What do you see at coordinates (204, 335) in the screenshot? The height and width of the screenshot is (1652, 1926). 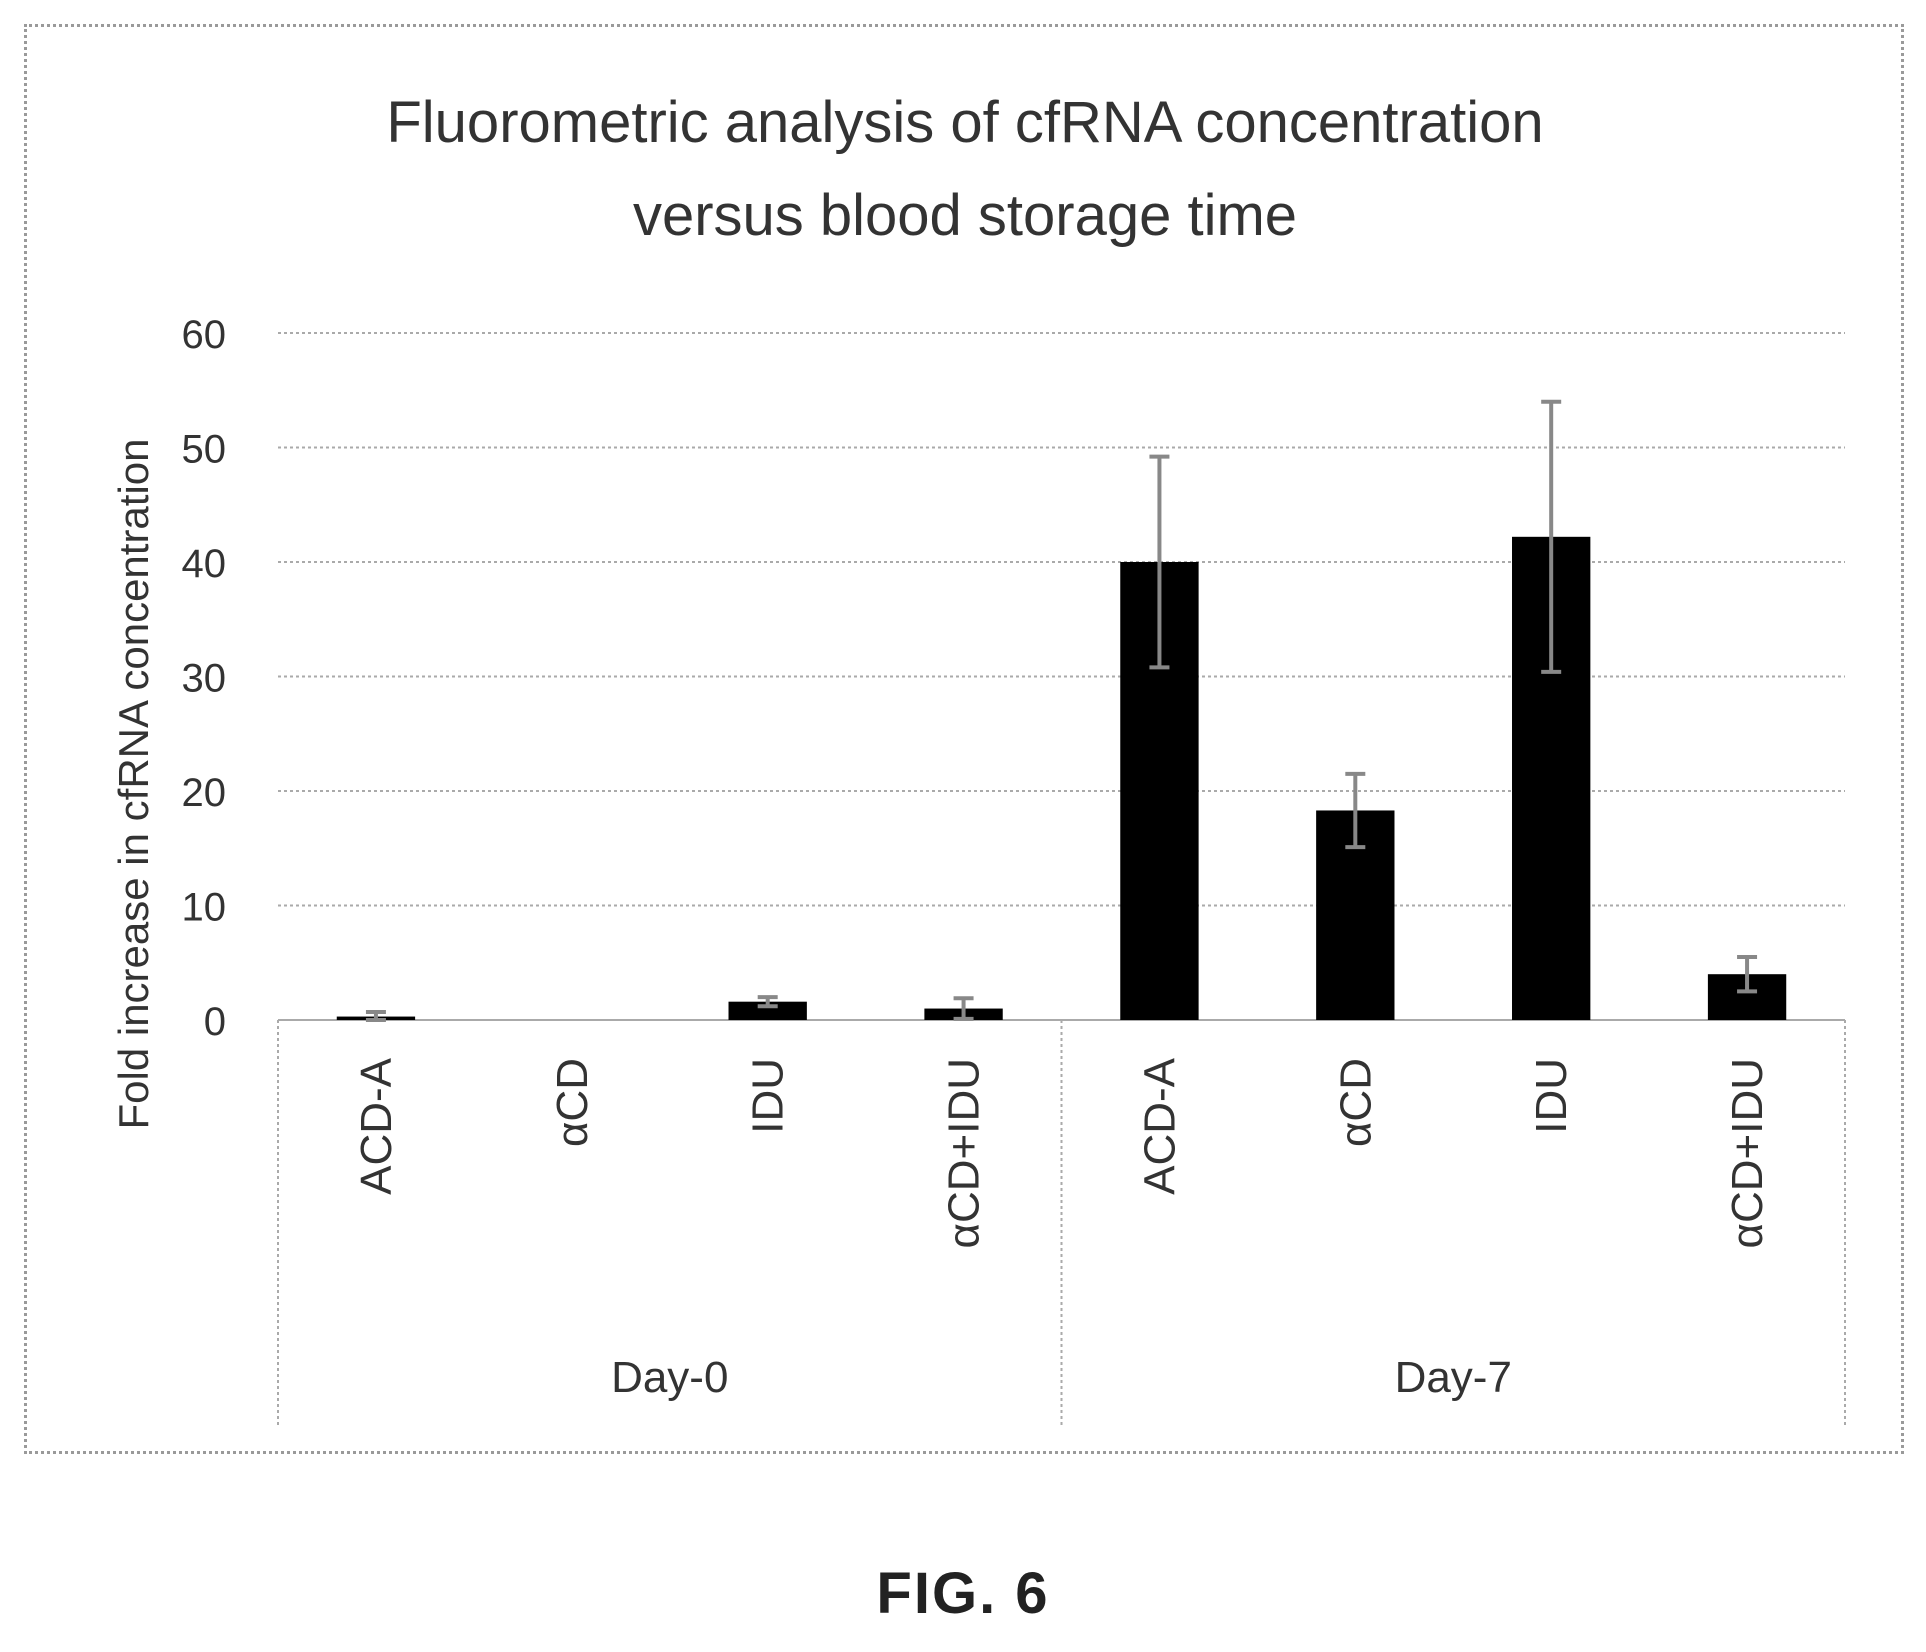 I see `y-tick-label: 60` at bounding box center [204, 335].